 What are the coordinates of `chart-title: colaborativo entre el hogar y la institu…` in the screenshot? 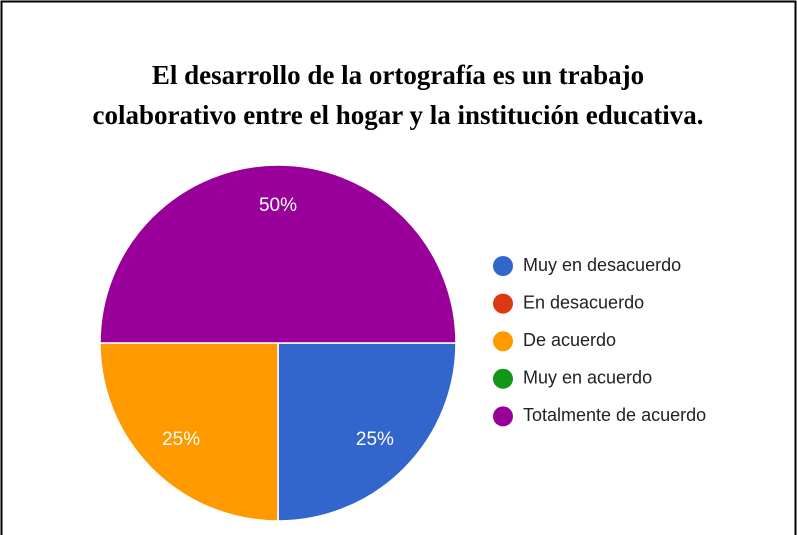 It's located at (398, 115).